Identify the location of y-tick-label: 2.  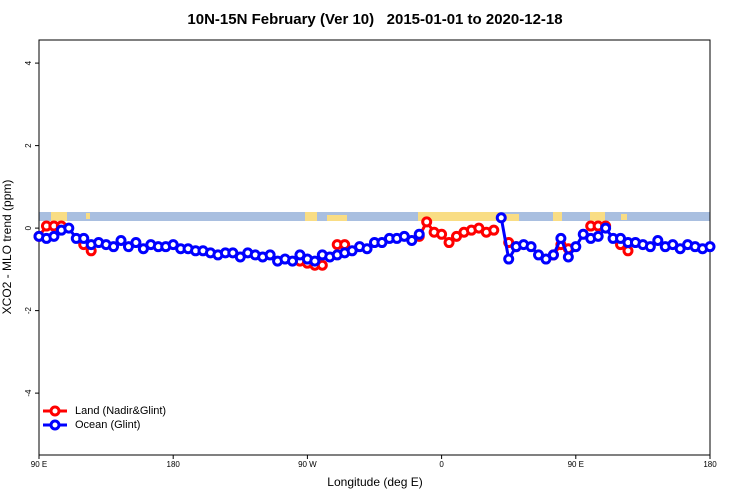
(28, 145).